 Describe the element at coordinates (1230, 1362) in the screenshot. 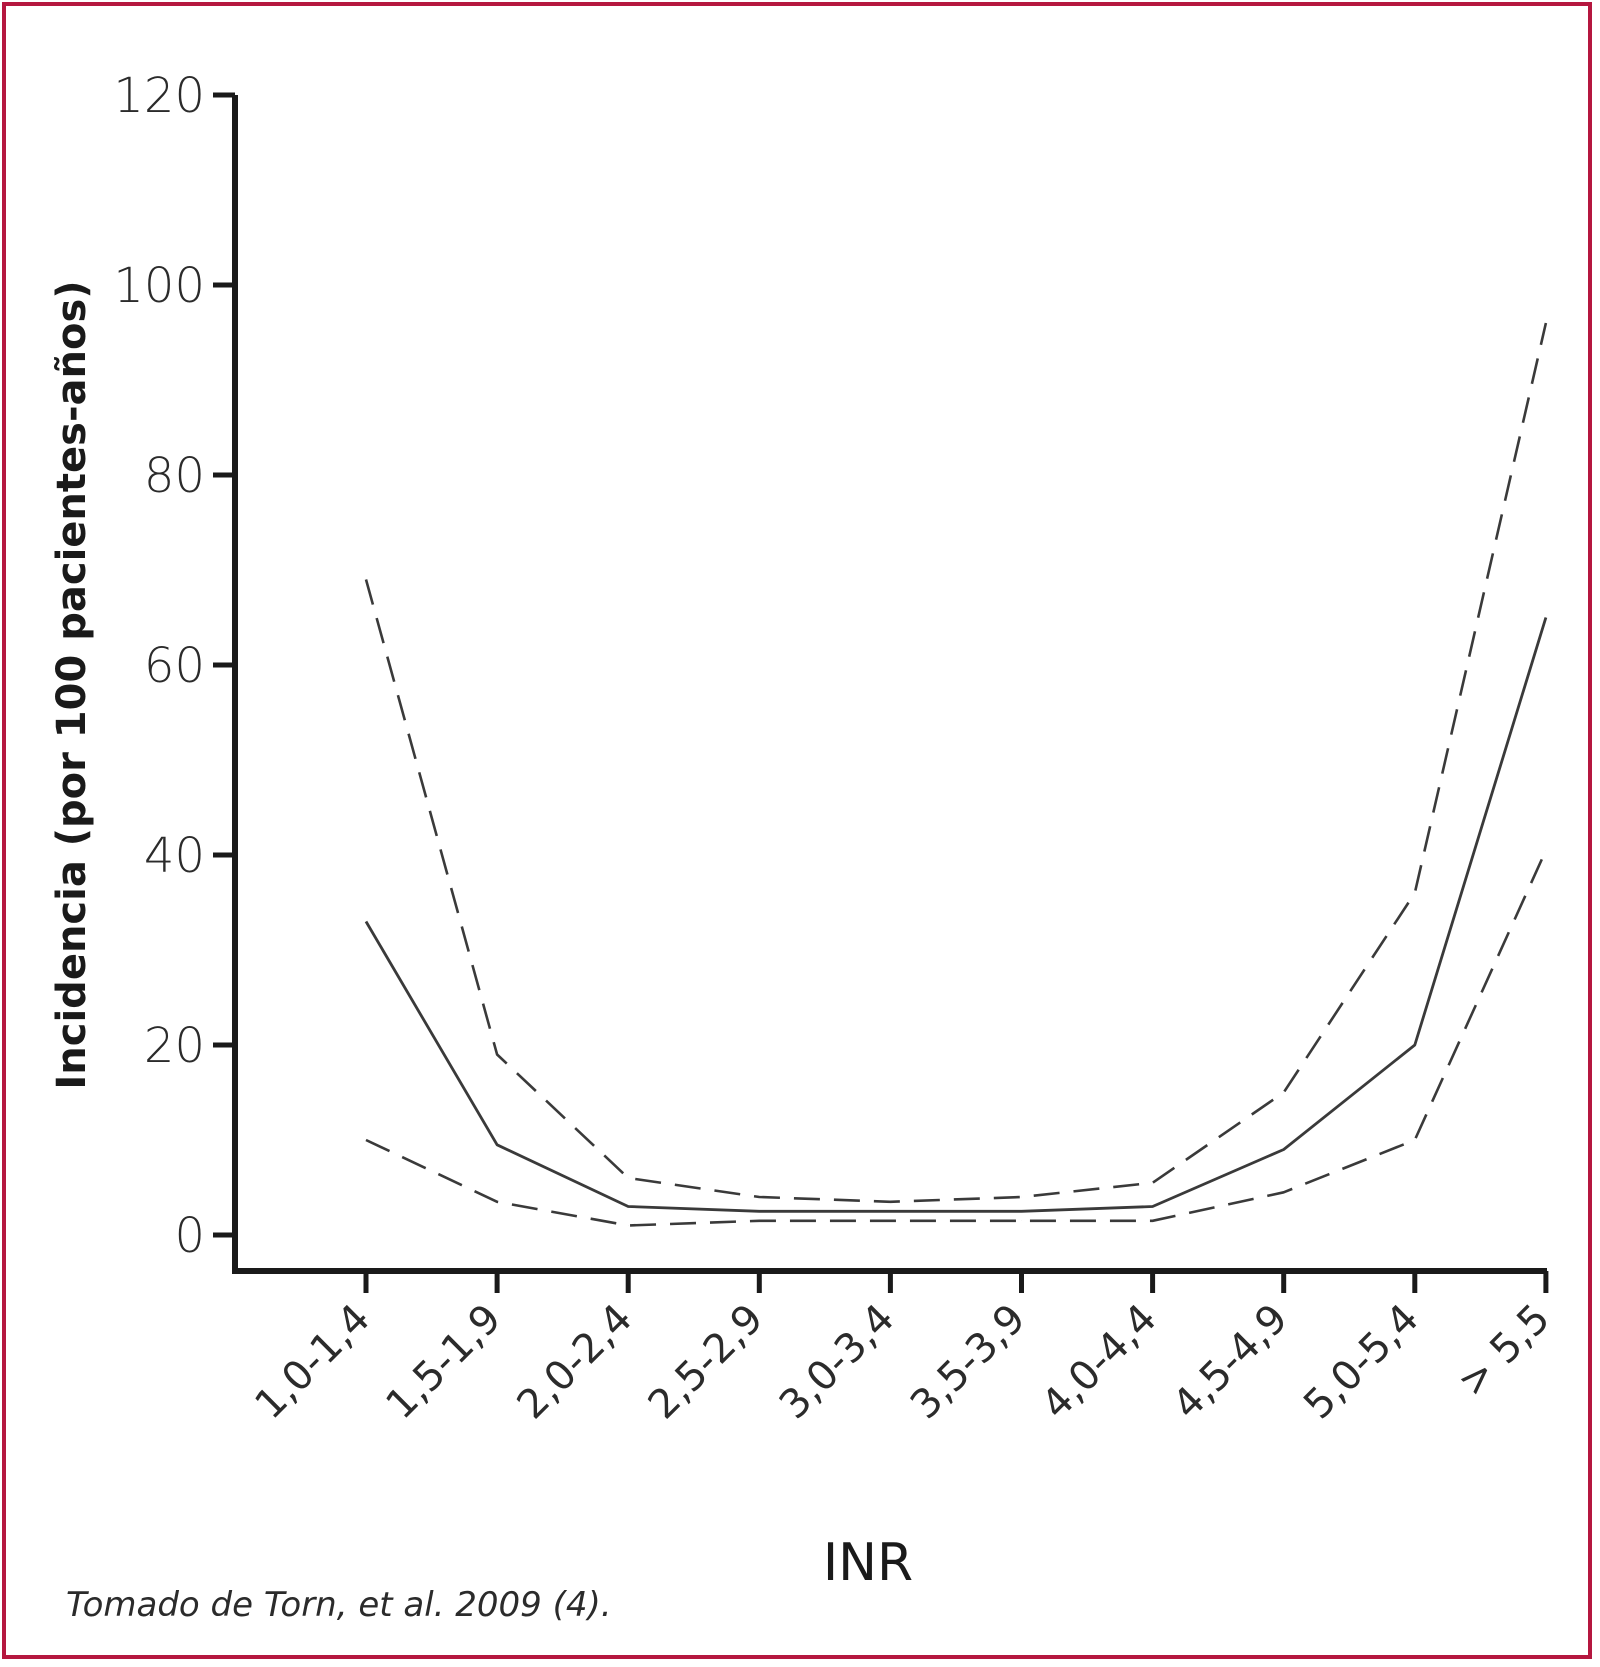

I see `x-tick-label: 4,5-4,9` at that location.